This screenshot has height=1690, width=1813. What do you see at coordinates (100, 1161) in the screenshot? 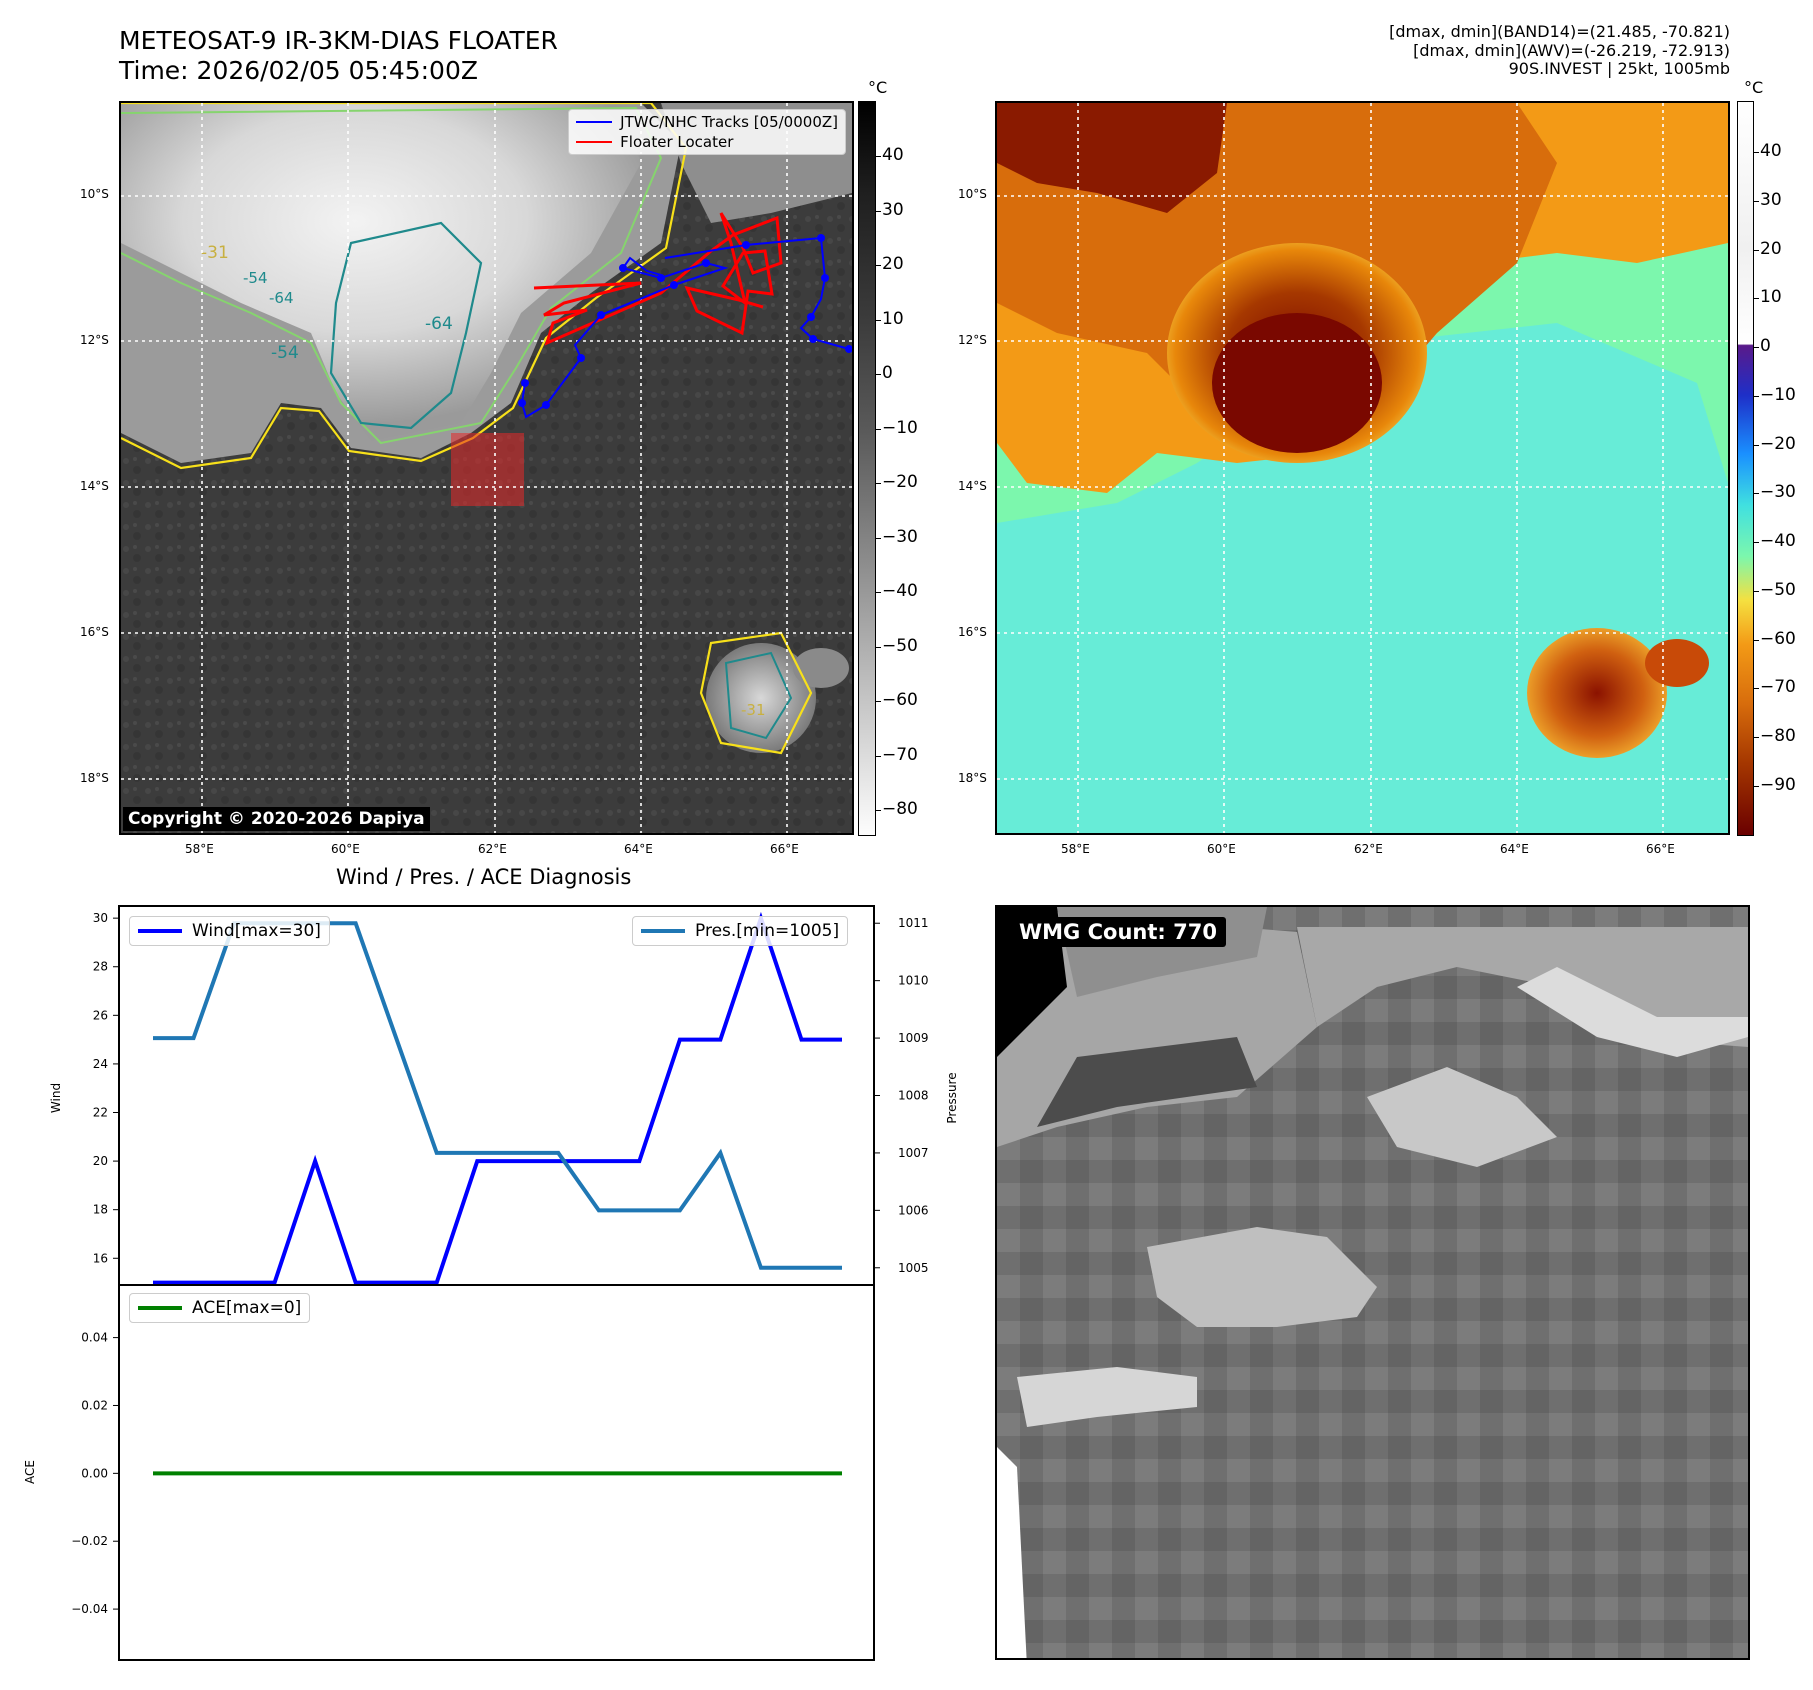
I see `wind-tick-label: 20` at bounding box center [100, 1161].